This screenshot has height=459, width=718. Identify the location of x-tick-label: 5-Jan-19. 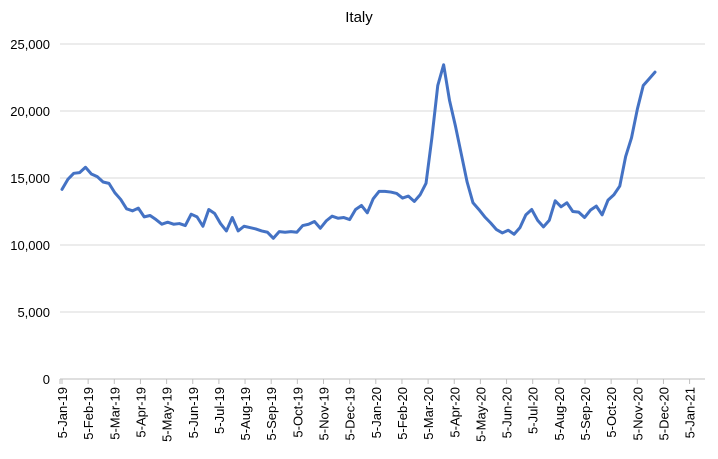
(62, 412).